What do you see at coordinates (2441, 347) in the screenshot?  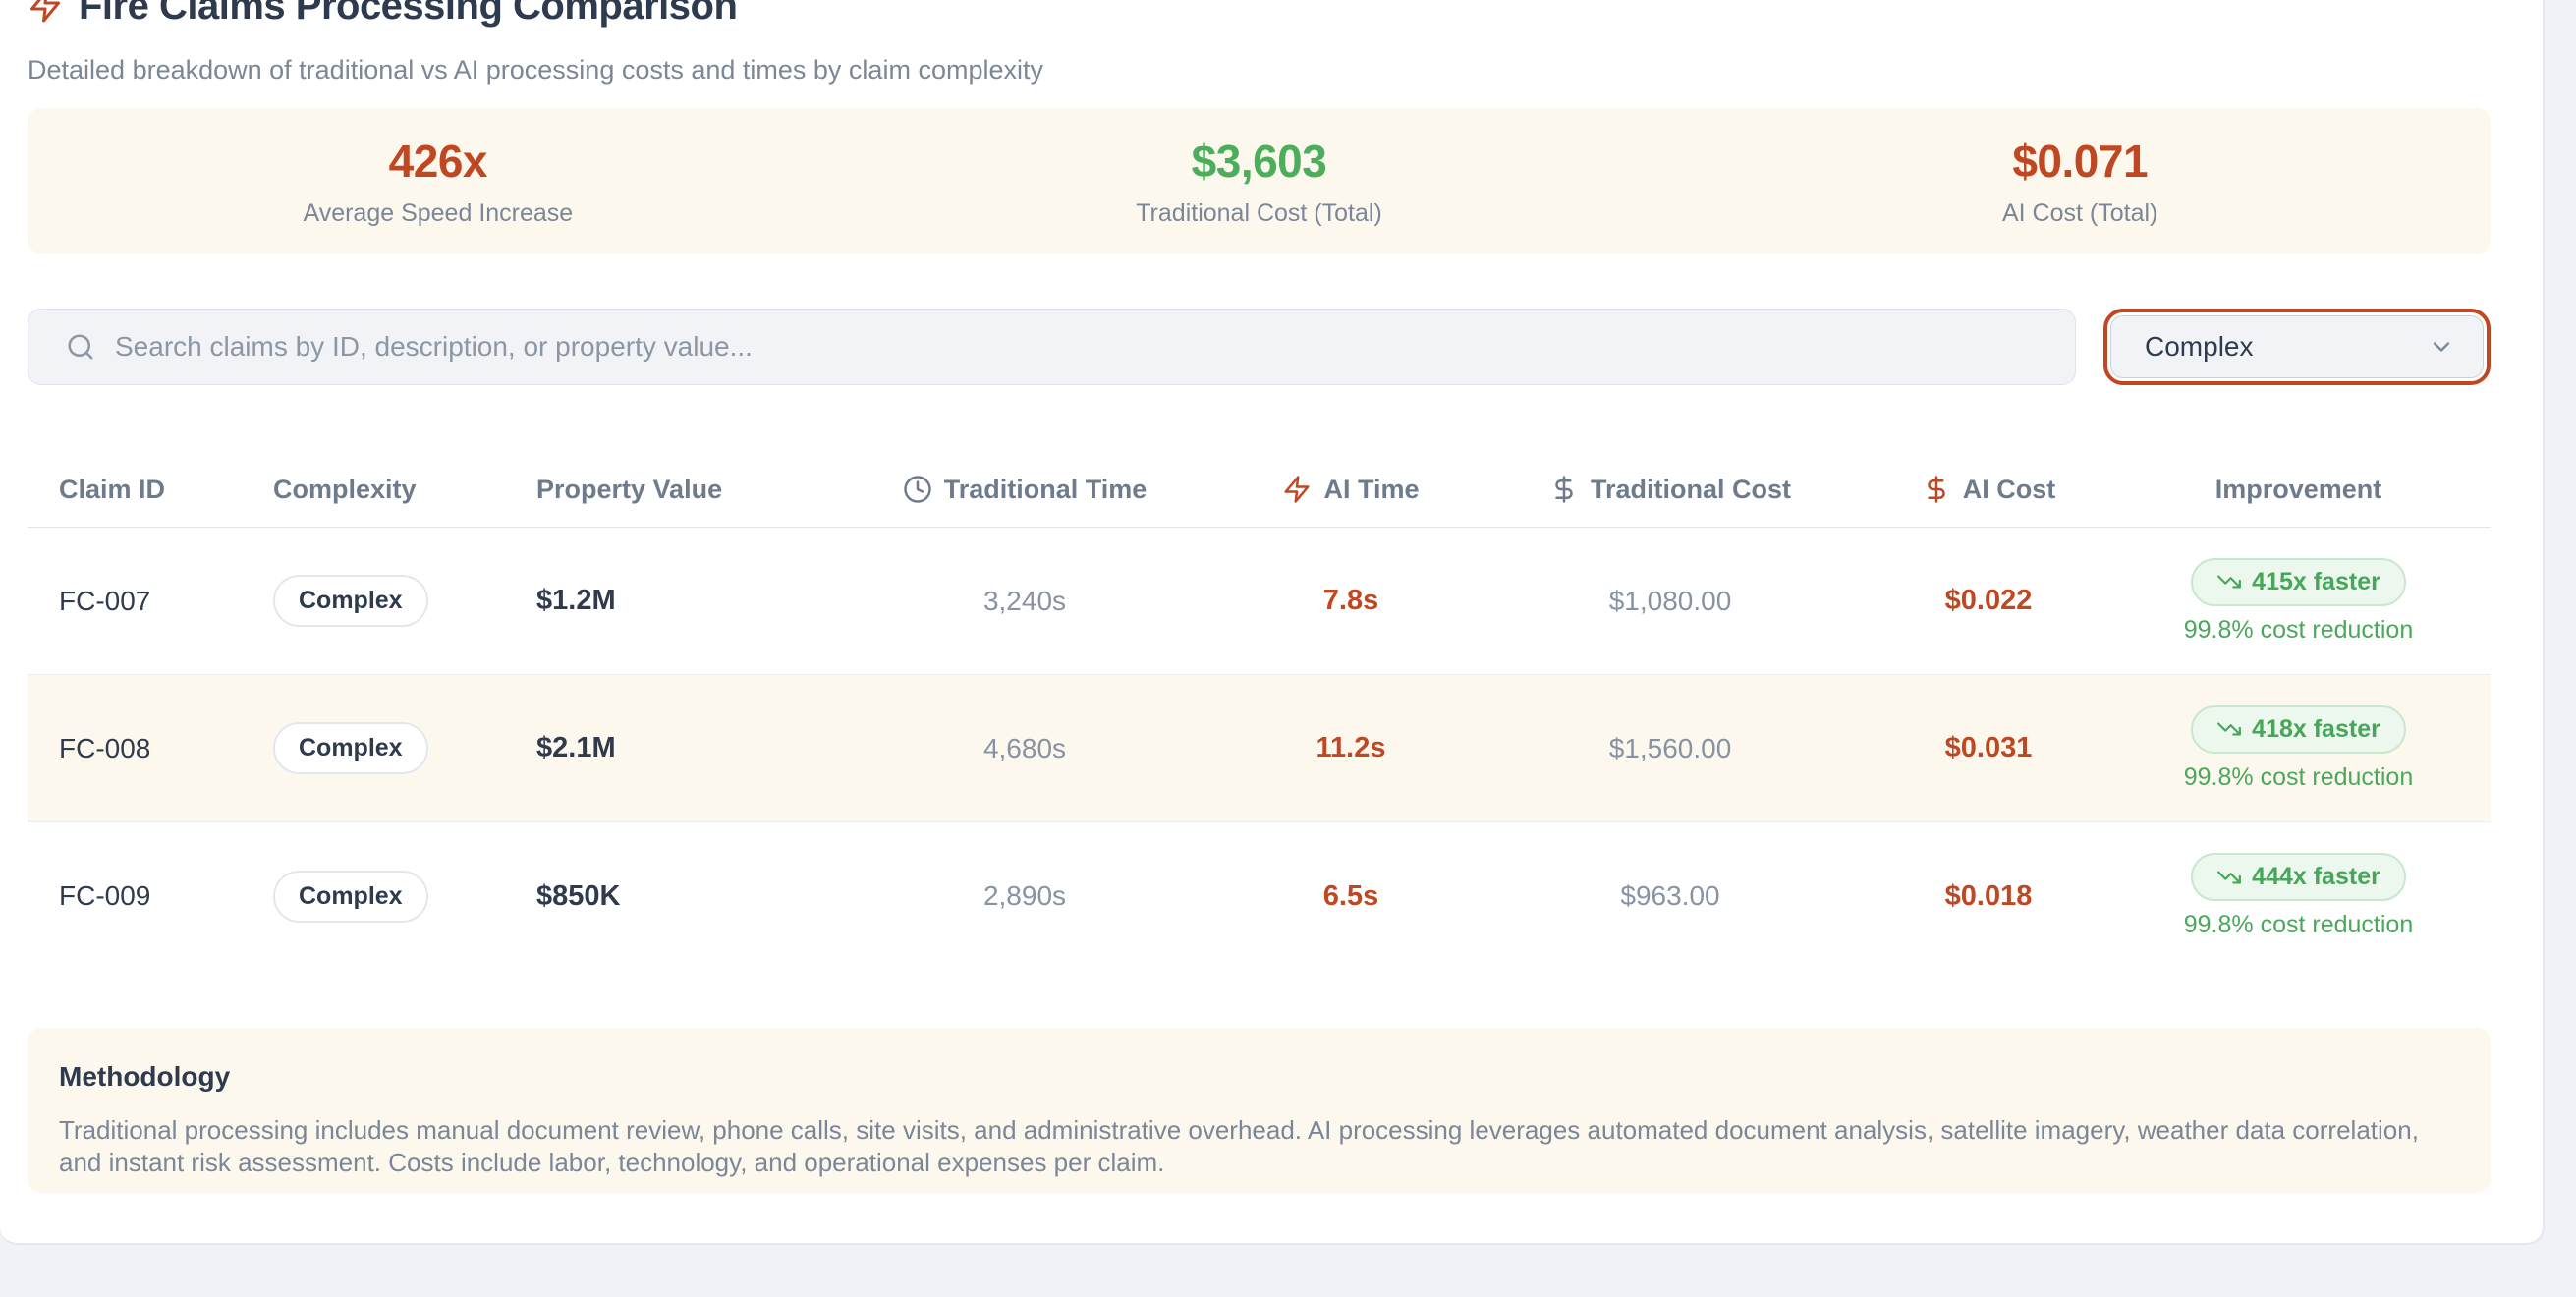 I see `chevron-down-icon` at bounding box center [2441, 347].